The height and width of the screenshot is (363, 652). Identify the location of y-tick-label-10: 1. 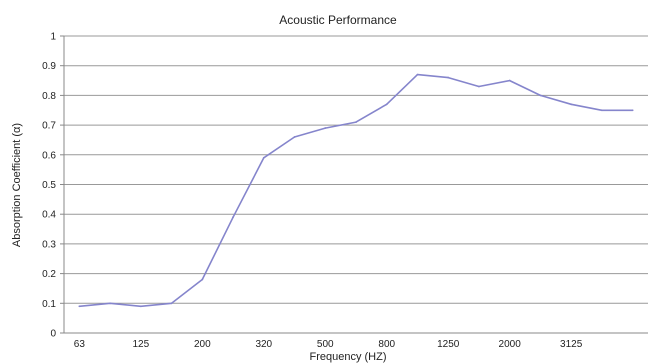
(53, 37).